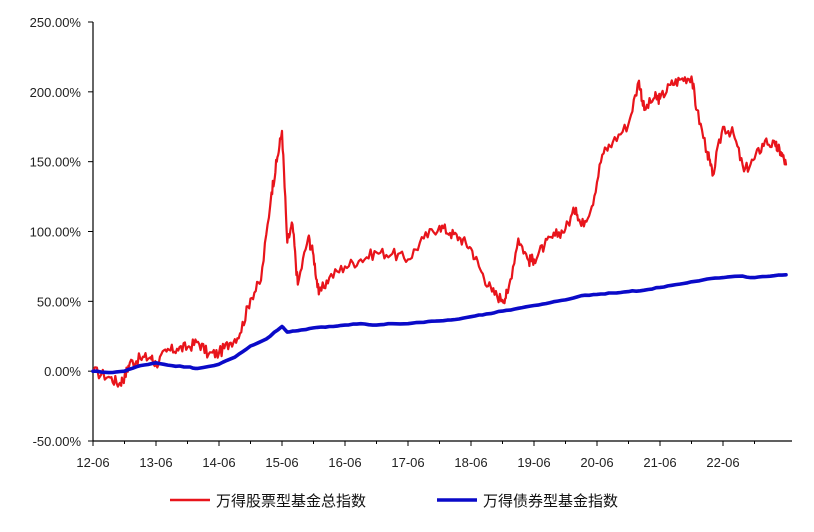 Image resolution: width=814 pixels, height=532 pixels. Describe the element at coordinates (59, 301) in the screenshot. I see `y-tick-label: 50.00%` at that location.